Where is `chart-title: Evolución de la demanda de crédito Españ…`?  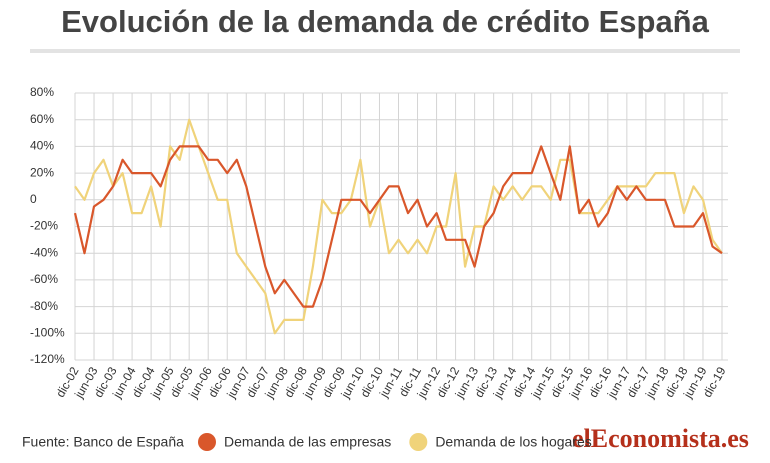
chart-title: Evolución de la demanda de crédito Españ… is located at coordinates (385, 21).